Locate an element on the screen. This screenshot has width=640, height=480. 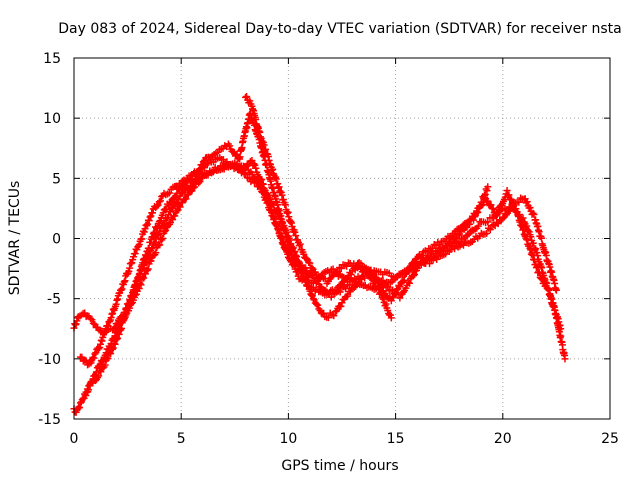
x-tick-label: 15 is located at coordinates (396, 439).